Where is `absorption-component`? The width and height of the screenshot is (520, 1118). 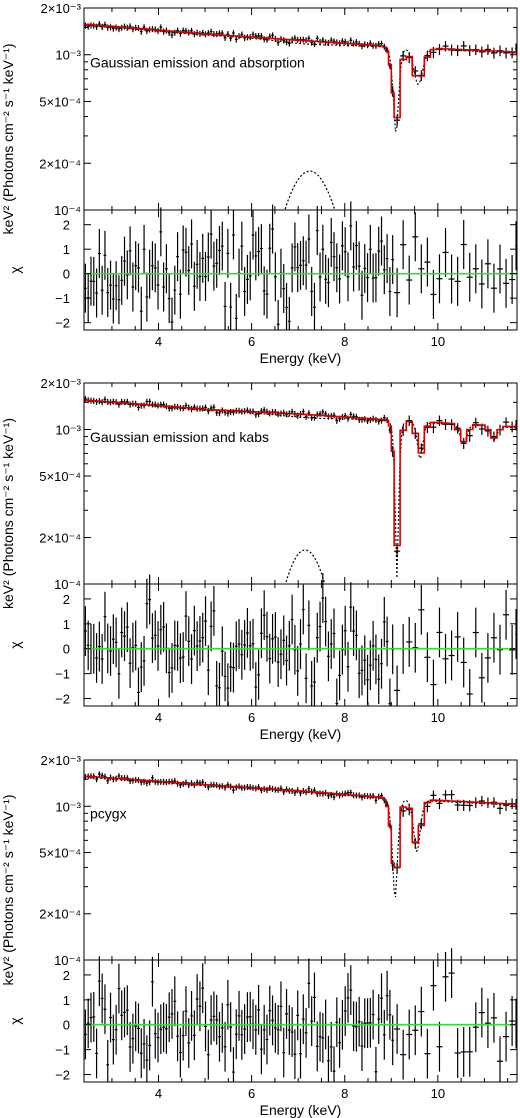 absorption-component is located at coordinates (300, 78).